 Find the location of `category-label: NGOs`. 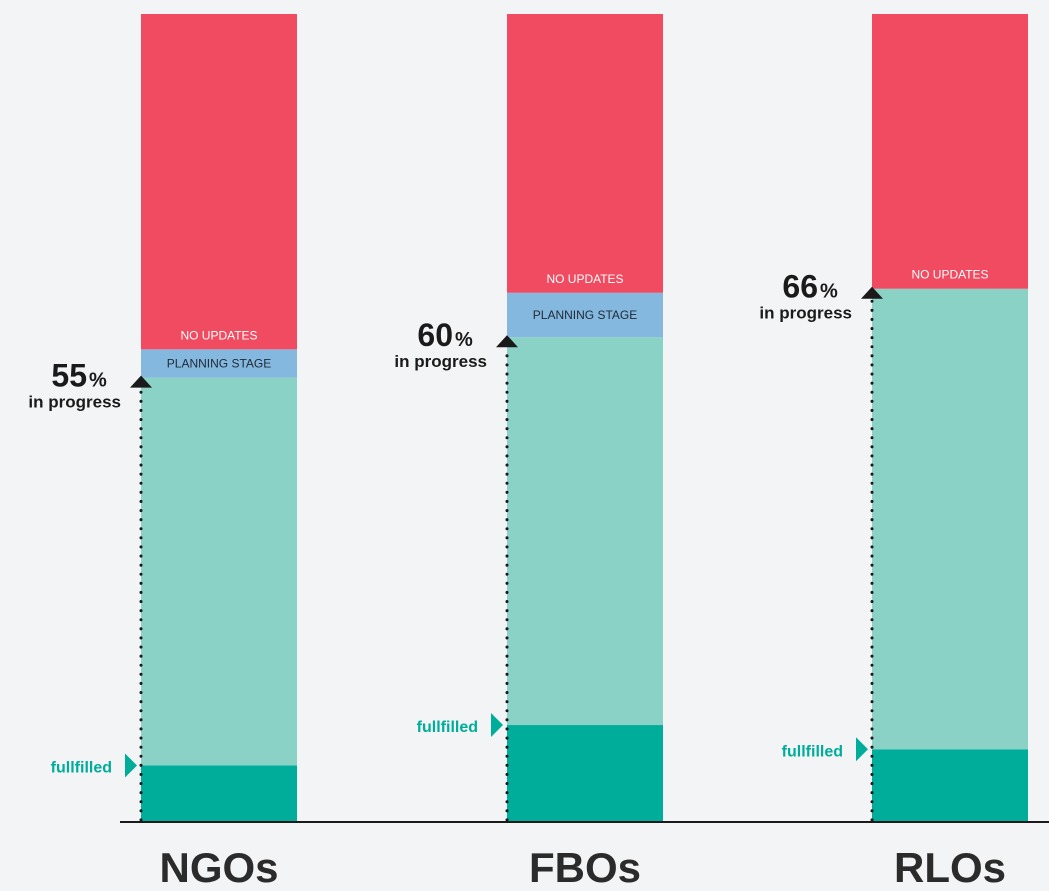

category-label: NGOs is located at coordinates (218, 867).